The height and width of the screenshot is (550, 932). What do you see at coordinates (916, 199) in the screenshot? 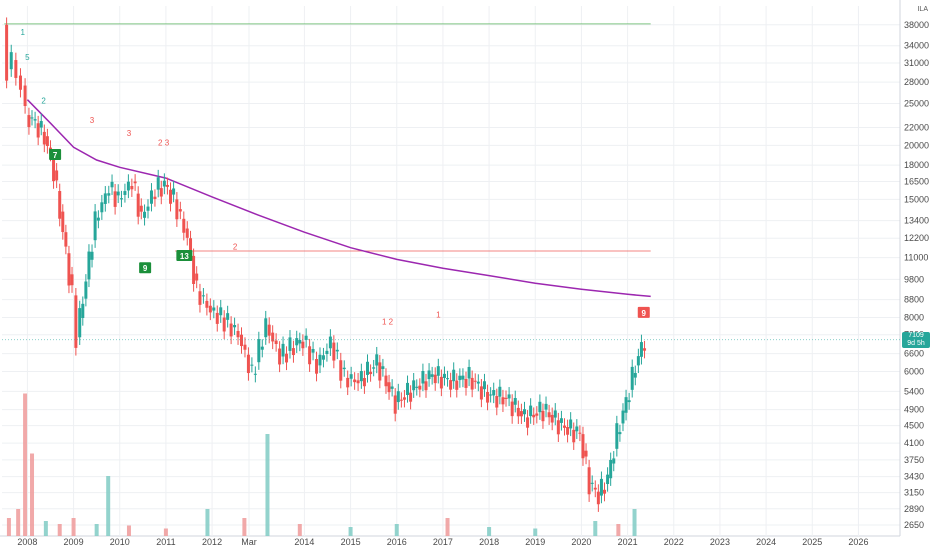
I see `y-tick-label: 15000` at bounding box center [916, 199].